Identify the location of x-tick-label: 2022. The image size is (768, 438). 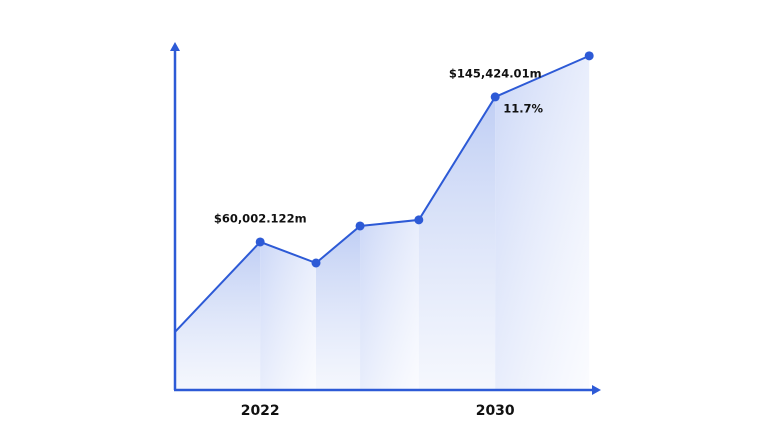
(260, 411).